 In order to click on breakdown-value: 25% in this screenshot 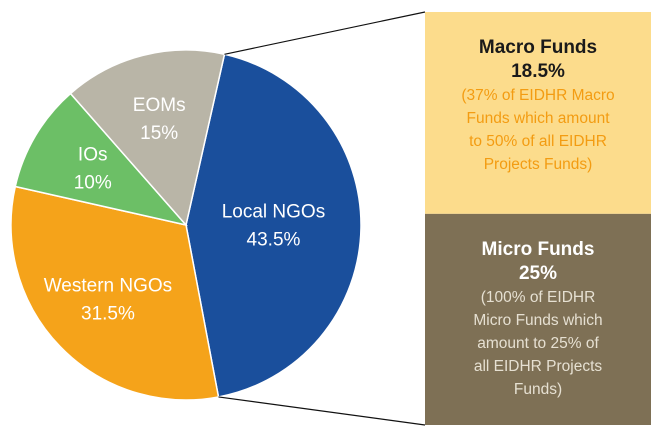, I will do `click(538, 273)`.